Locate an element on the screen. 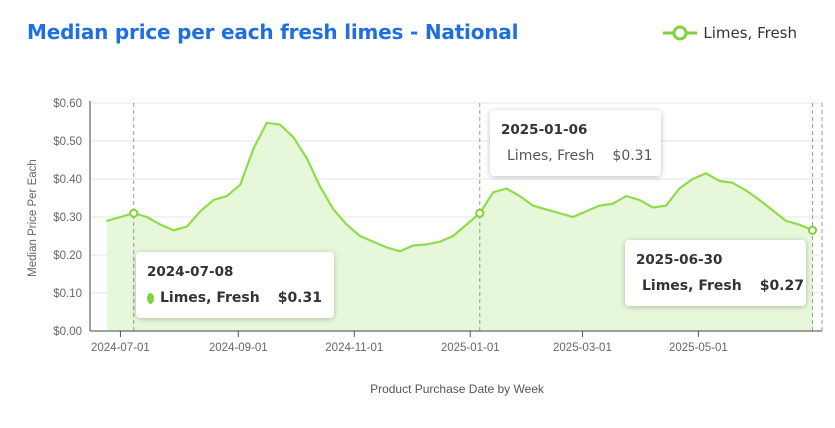  tooltip-row: Limes, Fresh $0.27 is located at coordinates (720, 286).